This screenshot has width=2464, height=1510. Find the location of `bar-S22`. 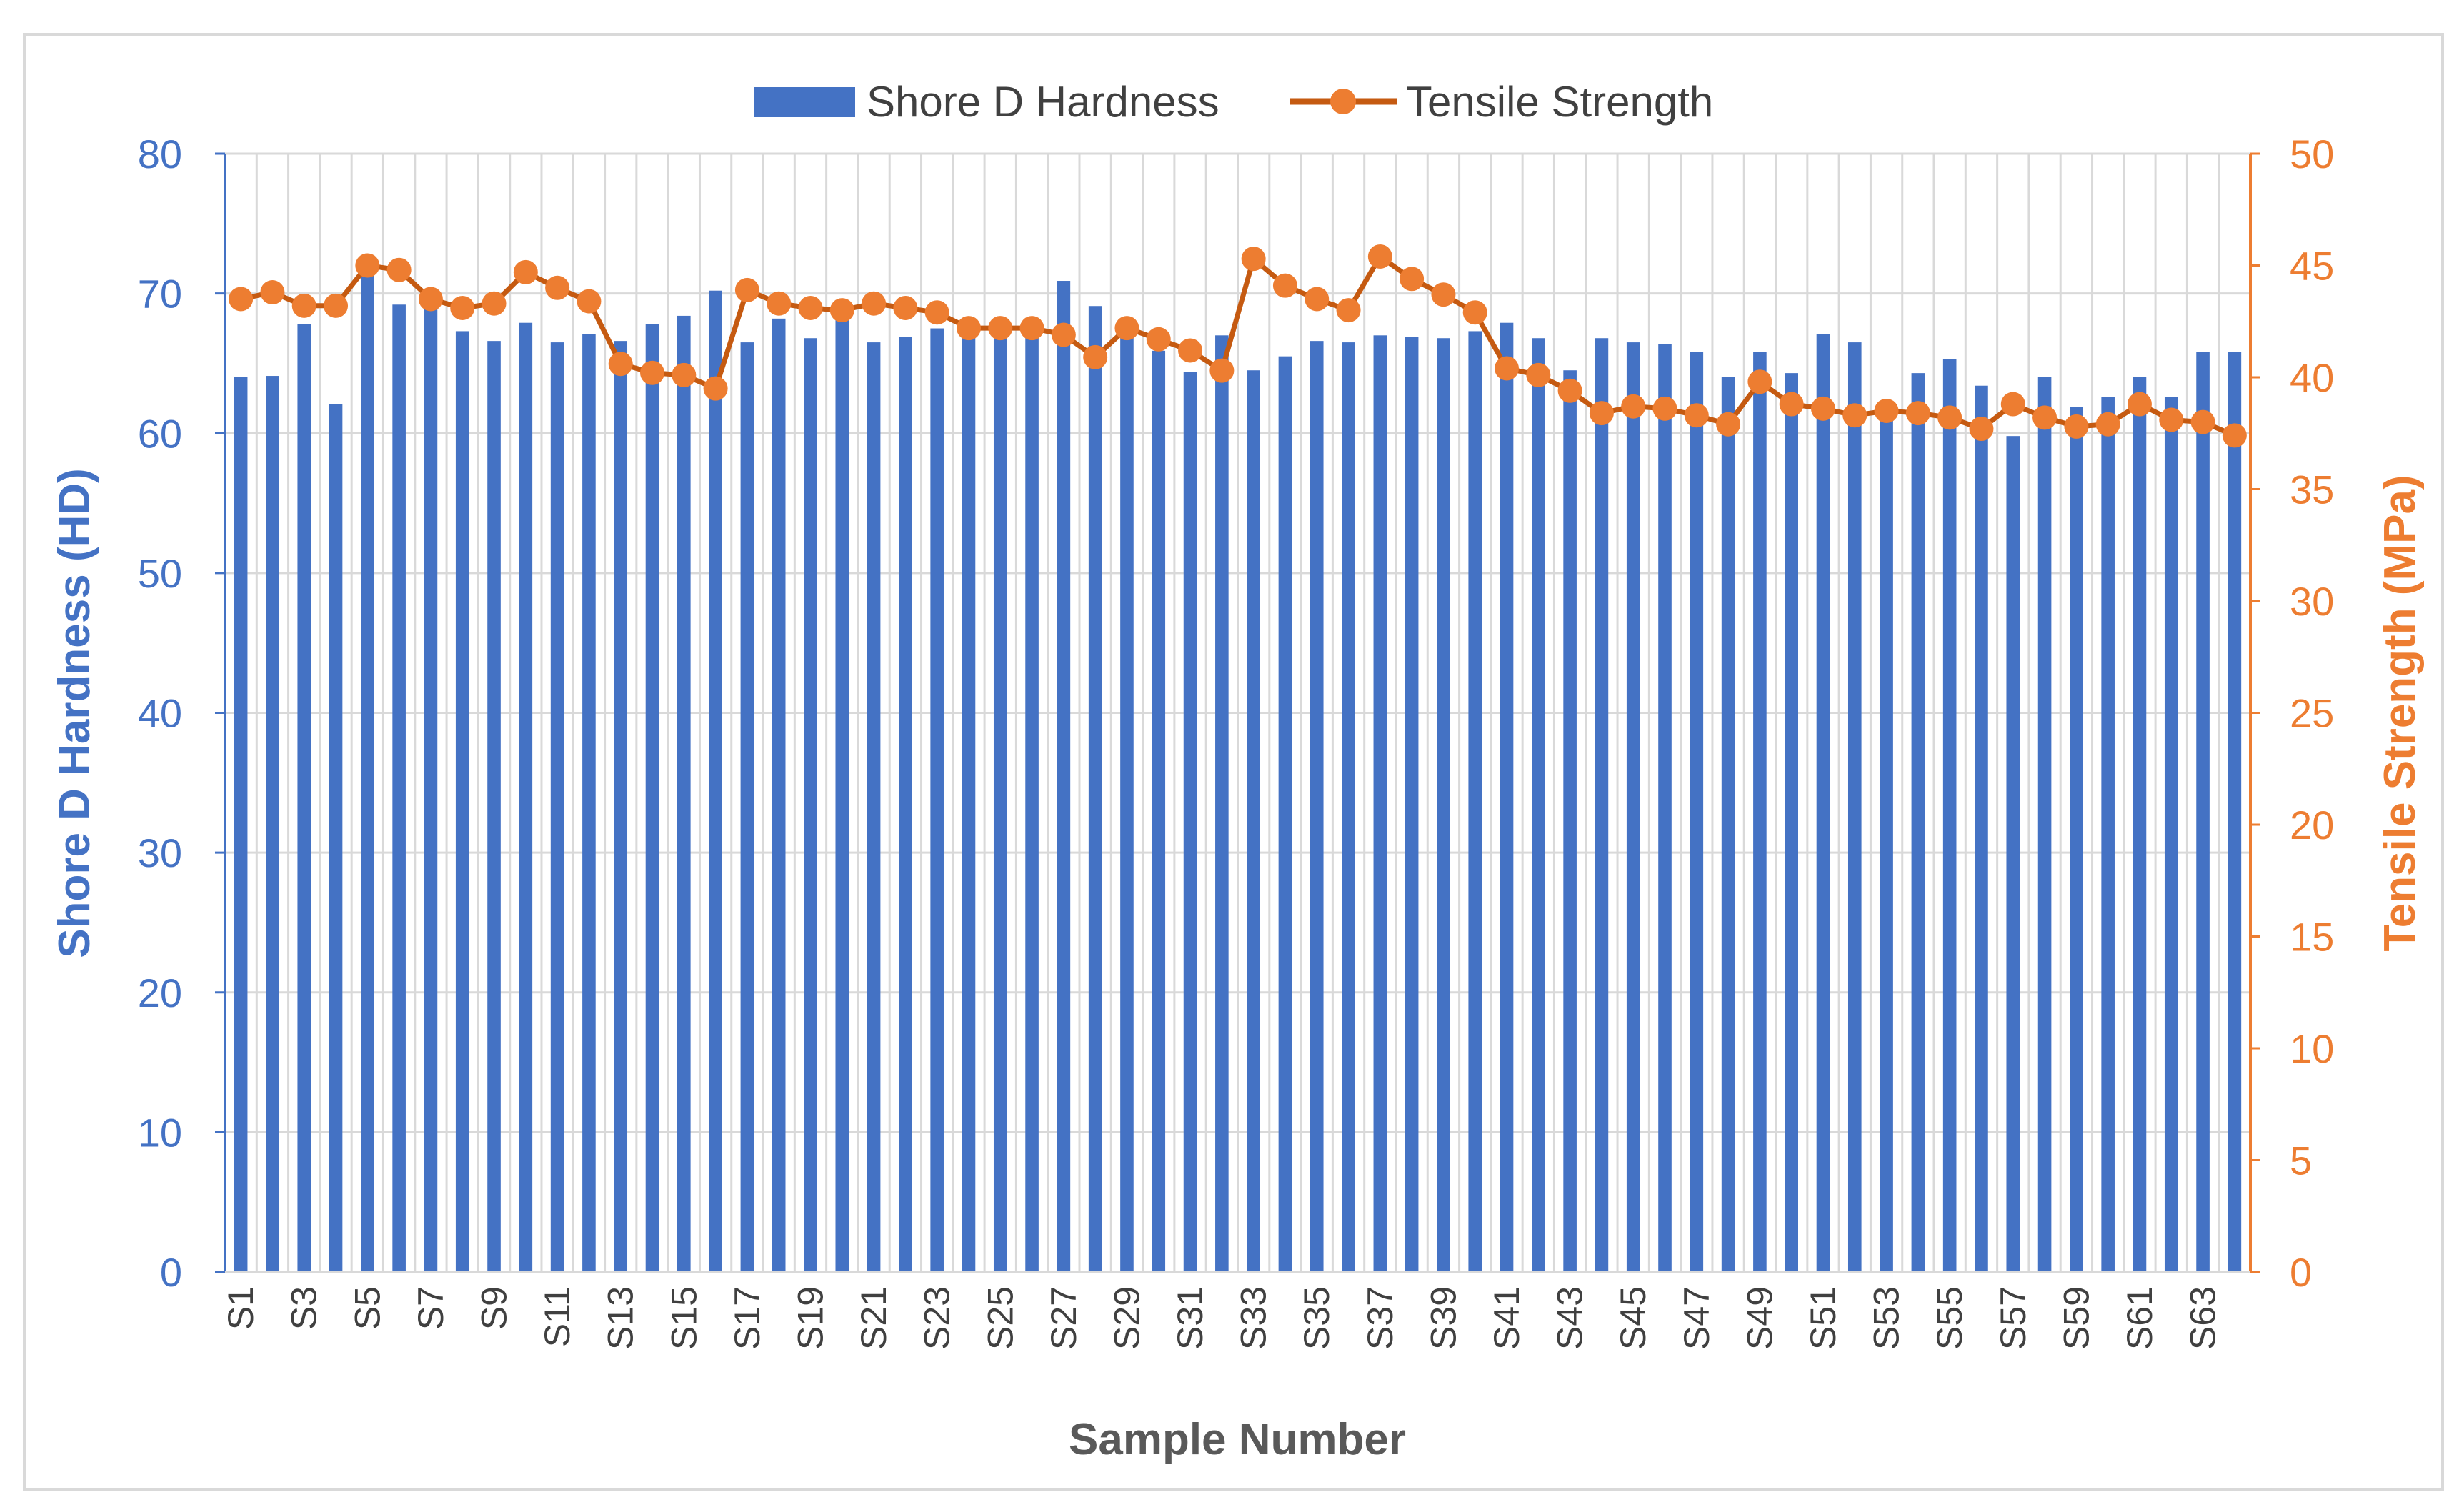

bar-S22 is located at coordinates (905, 805).